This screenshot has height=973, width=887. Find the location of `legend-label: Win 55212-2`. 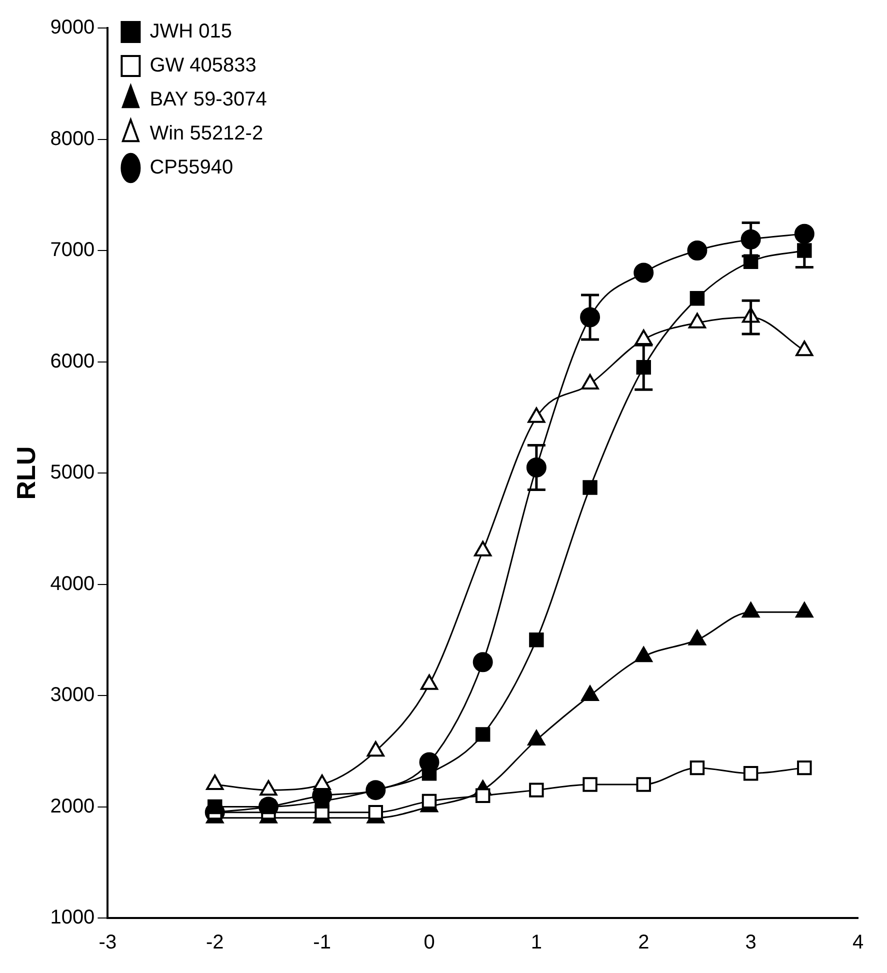

legend-label: Win 55212-2 is located at coordinates (207, 133).